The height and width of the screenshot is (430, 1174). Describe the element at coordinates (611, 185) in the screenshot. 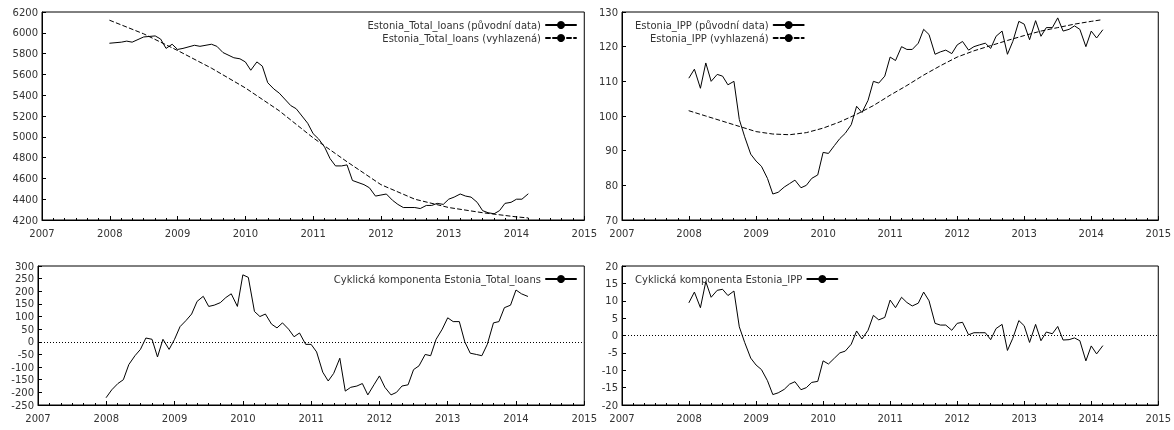

I see `y-tick-label: 80` at that location.